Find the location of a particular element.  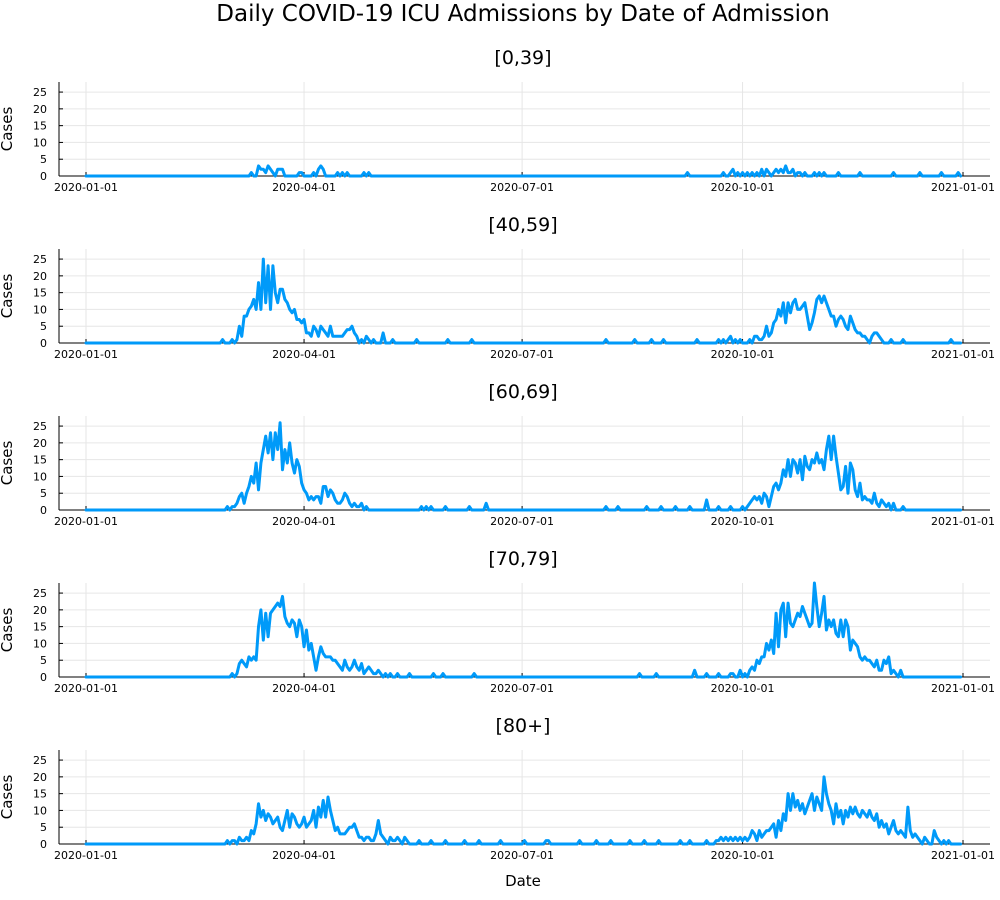

panel-title: [70,79] is located at coordinates (522, 559).